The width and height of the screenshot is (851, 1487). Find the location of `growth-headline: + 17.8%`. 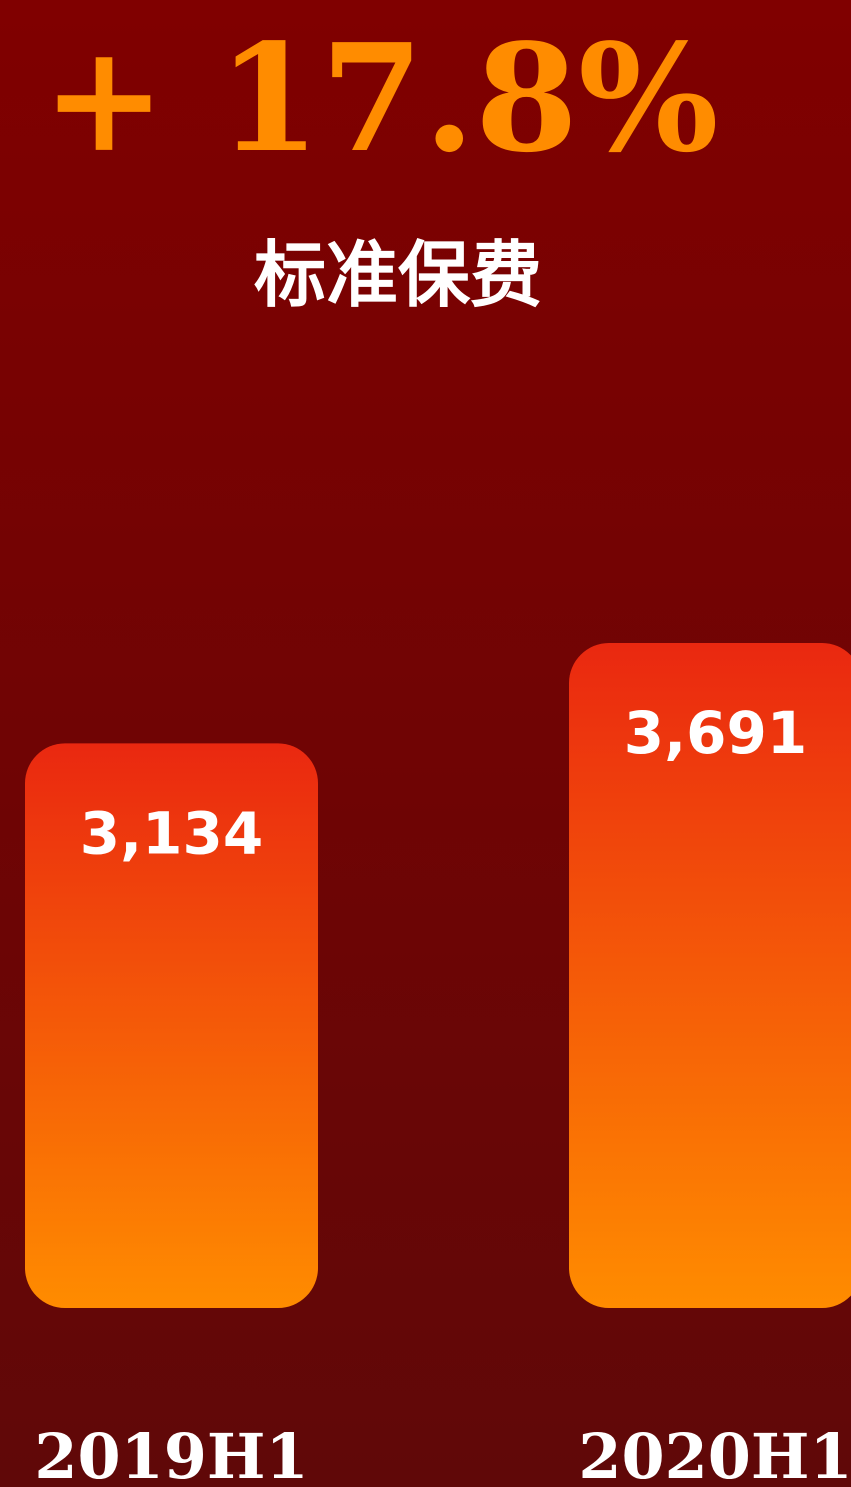

growth-headline: + 17.8% is located at coordinates (380, 98).